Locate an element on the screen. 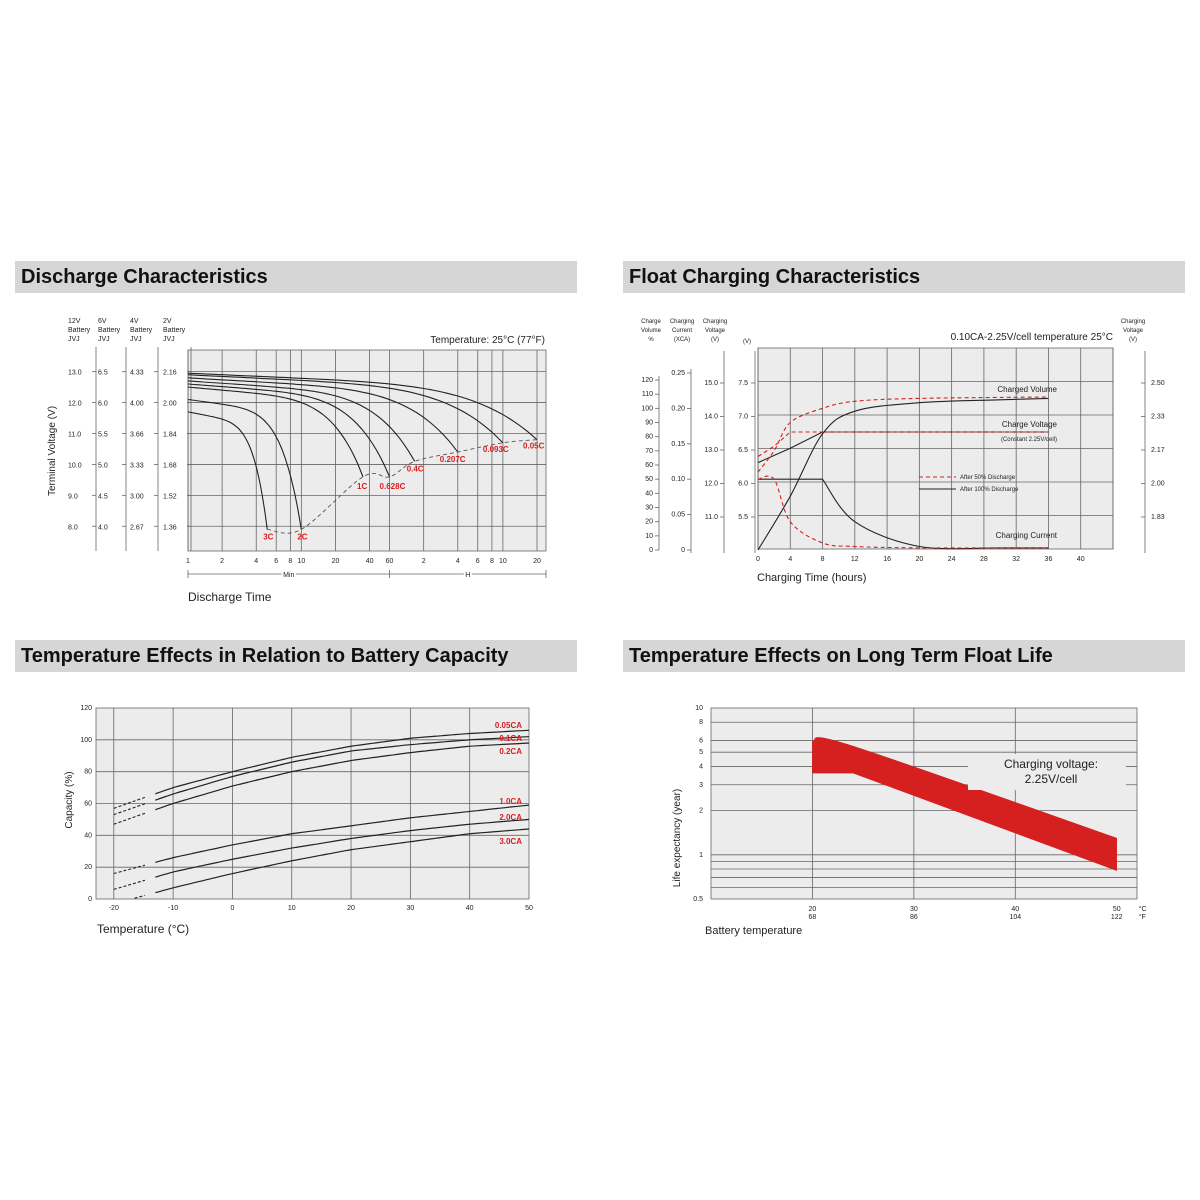 The image size is (1200, 1200). capacity-x-tick-label: 40 is located at coordinates (470, 908).